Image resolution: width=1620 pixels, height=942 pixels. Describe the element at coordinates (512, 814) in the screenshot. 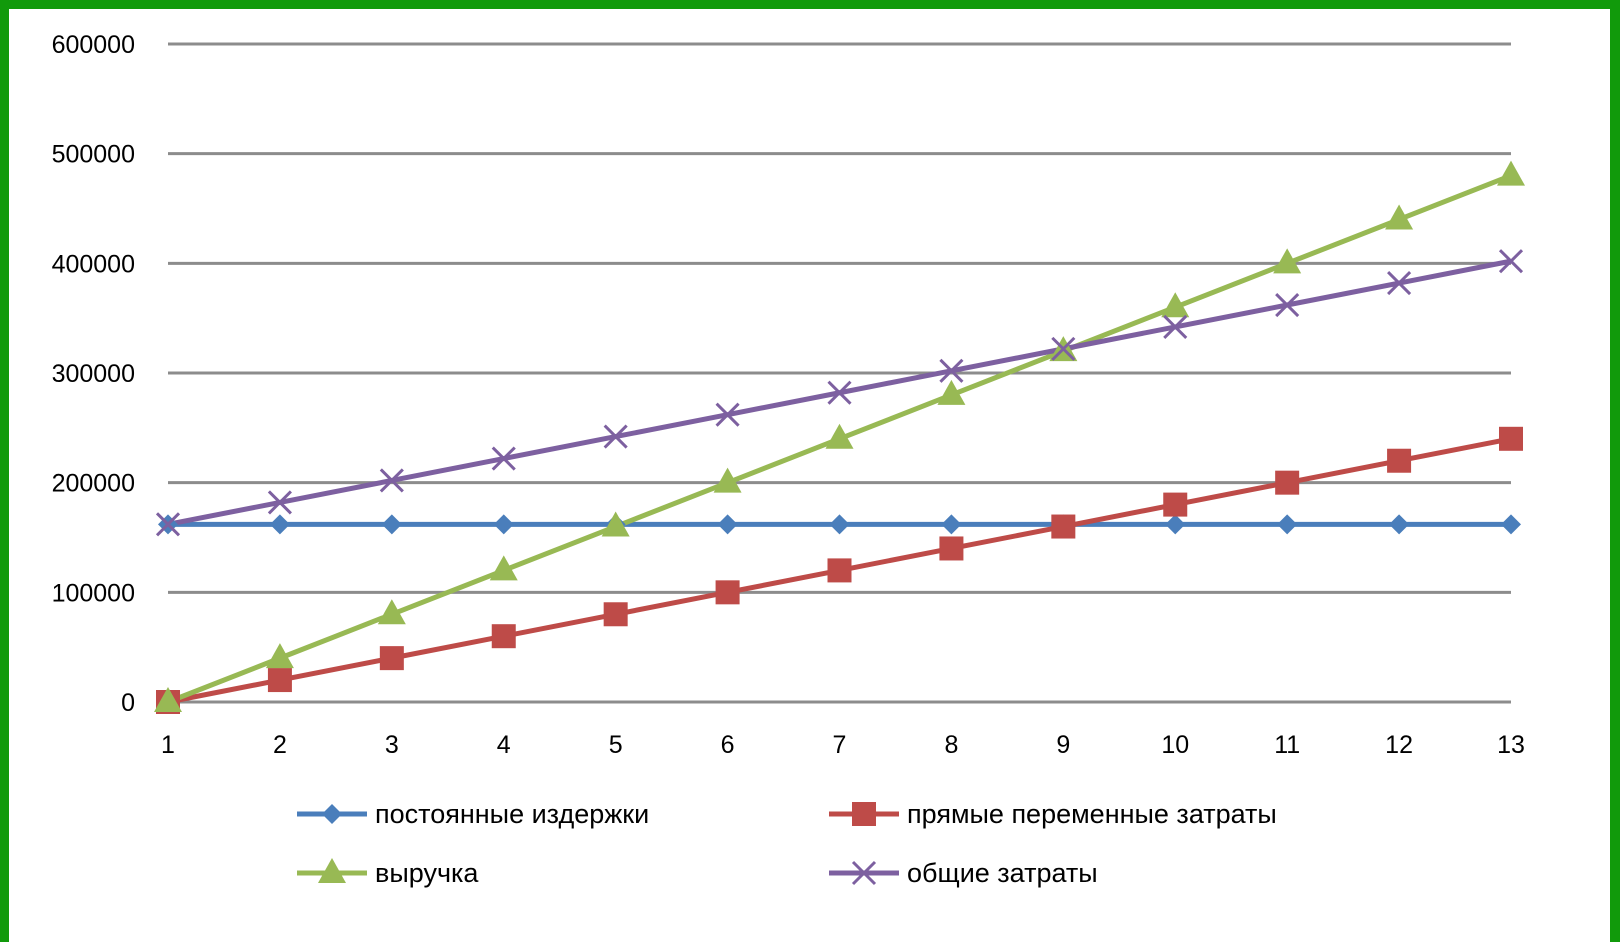

I see `legend-label: постоянные издержки` at that location.